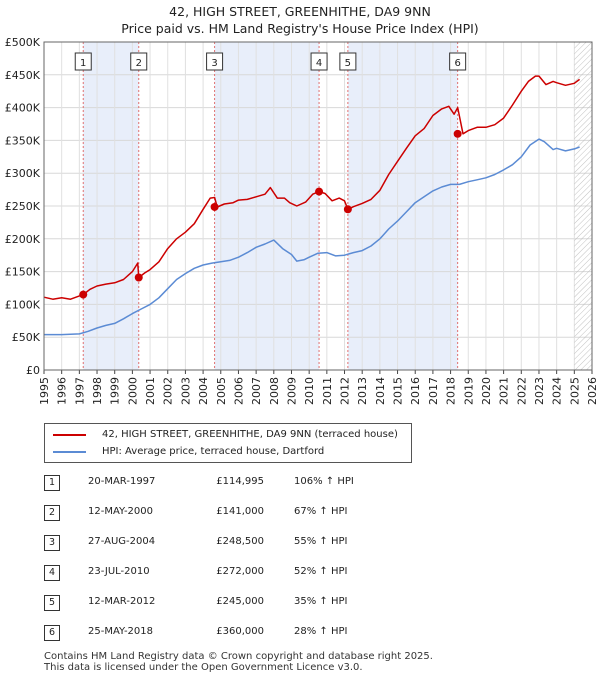 This screenshot has width=600, height=680. I want to click on sale-row: 4 23-JUL-2010 £272,000 52% ↑ HPI, so click(224, 571).